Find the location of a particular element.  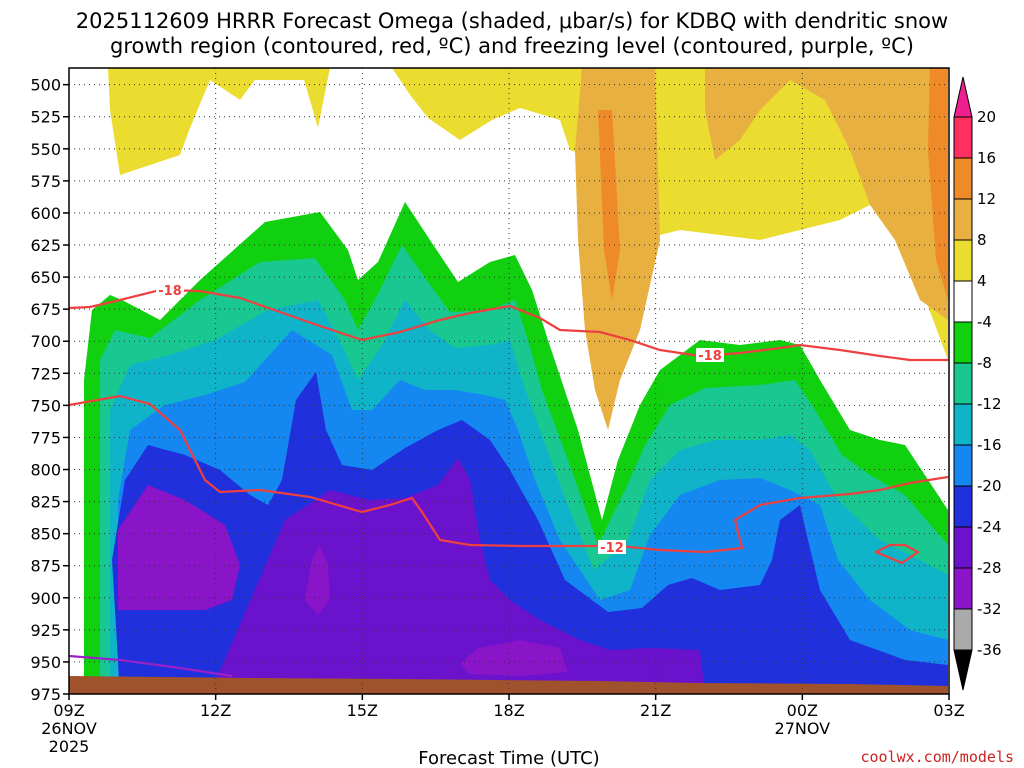

colorbar-label: -8 is located at coordinates (984, 363).